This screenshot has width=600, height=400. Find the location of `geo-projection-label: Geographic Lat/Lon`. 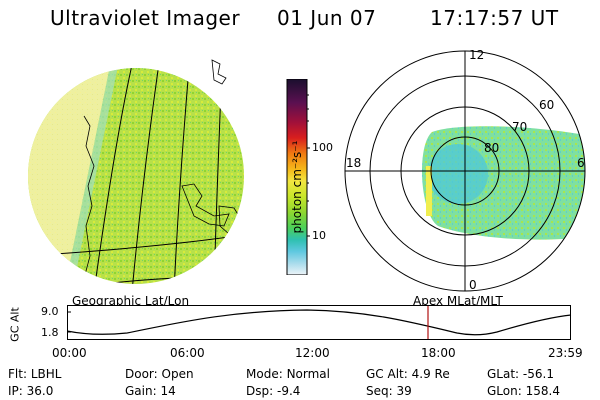

geo-projection-label: Geographic Lat/Lon is located at coordinates (131, 301).